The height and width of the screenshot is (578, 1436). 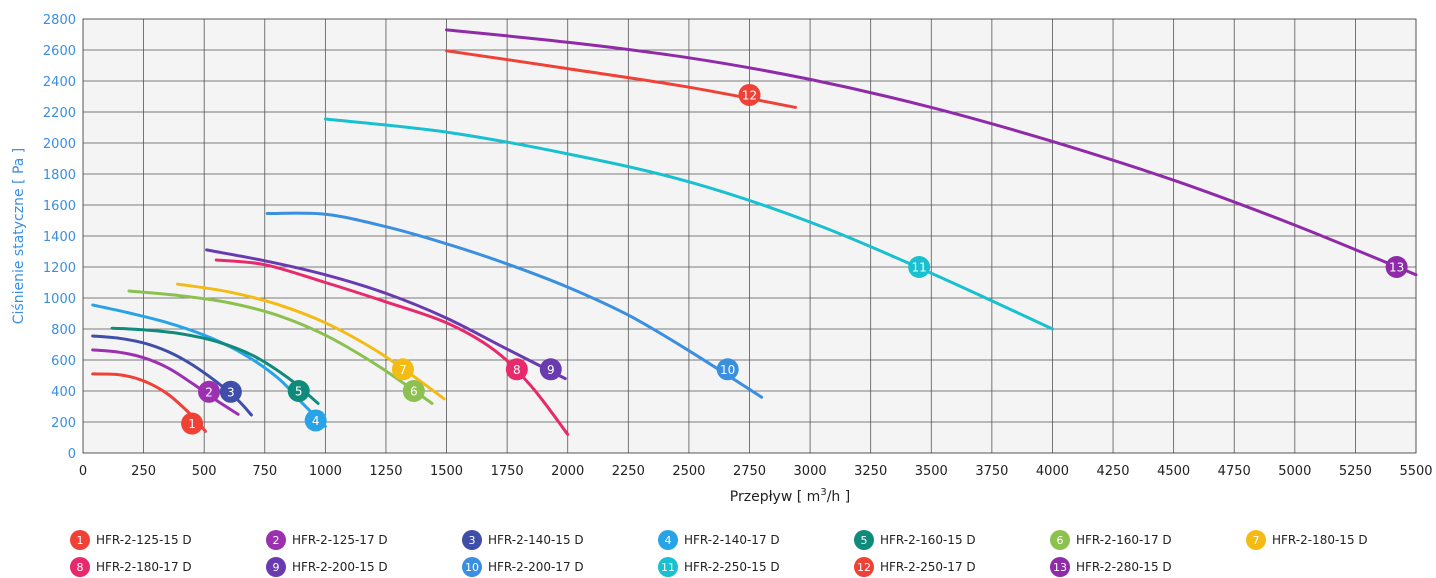 What do you see at coordinates (63, 392) in the screenshot?
I see `y-tick-label: 400` at bounding box center [63, 392].